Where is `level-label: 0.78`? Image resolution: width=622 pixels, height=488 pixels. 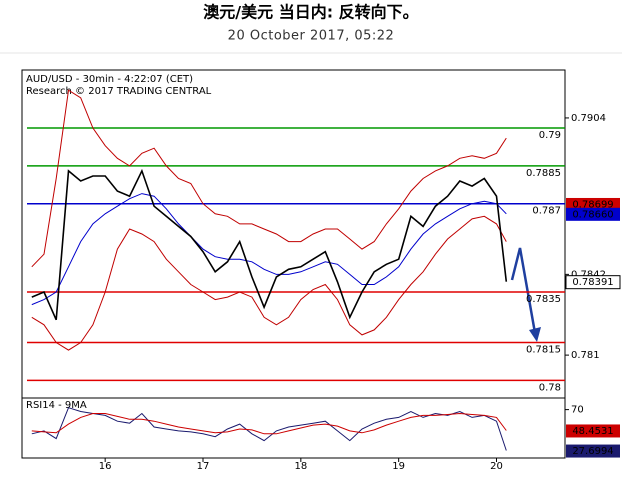 level-label: 0.78 is located at coordinates (550, 387).